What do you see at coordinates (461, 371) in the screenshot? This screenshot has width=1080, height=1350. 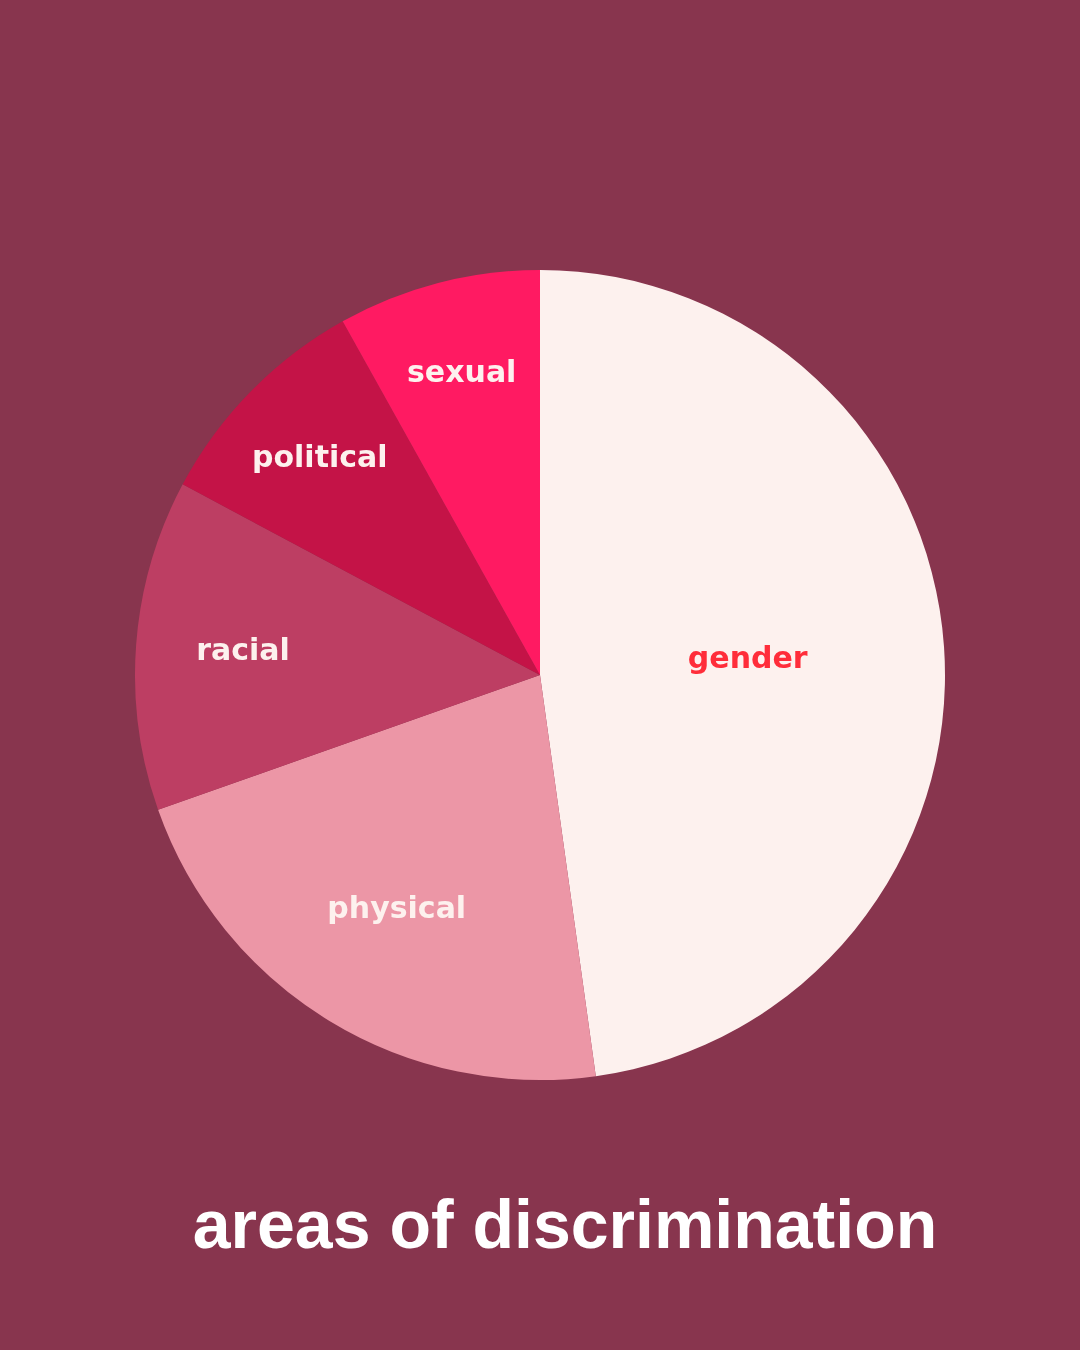 I see `slice-label: sexual` at bounding box center [461, 371].